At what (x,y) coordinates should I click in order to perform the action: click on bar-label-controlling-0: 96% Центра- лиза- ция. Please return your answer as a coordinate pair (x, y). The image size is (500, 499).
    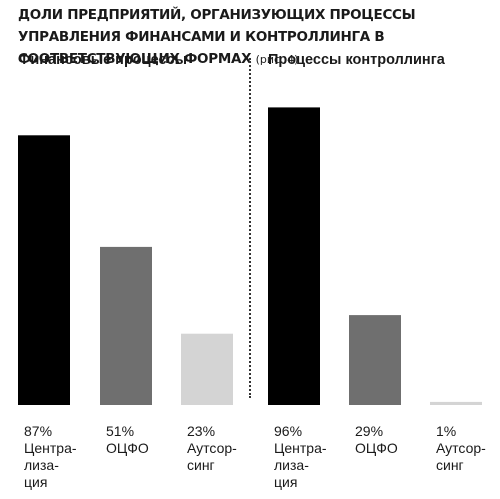
    Looking at the image, I should click on (310, 457).